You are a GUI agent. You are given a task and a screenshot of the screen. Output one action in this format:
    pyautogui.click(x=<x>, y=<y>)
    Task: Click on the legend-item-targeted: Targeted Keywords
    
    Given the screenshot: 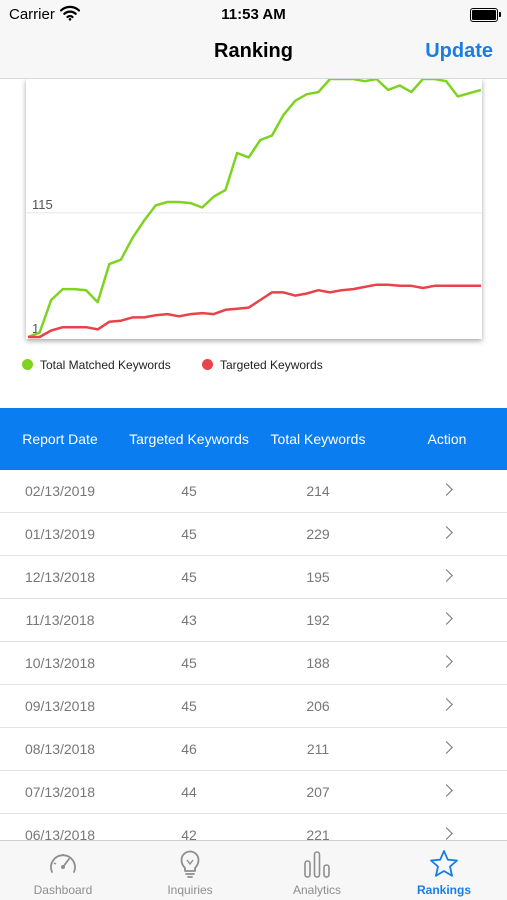 What is the action you would take?
    pyautogui.click(x=262, y=365)
    